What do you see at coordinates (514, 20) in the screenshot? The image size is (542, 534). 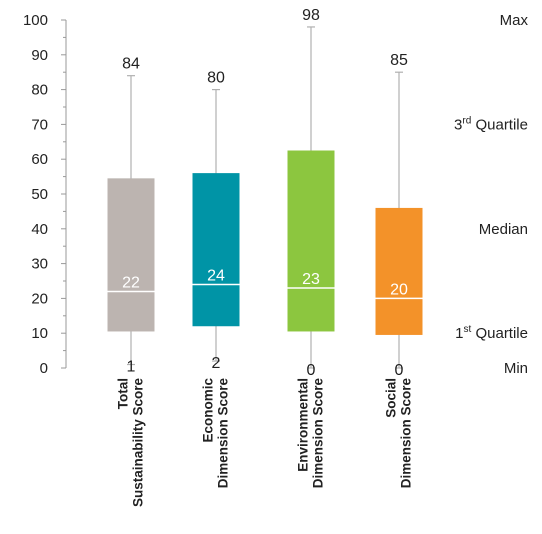 I see `legend-label: Max` at bounding box center [514, 20].